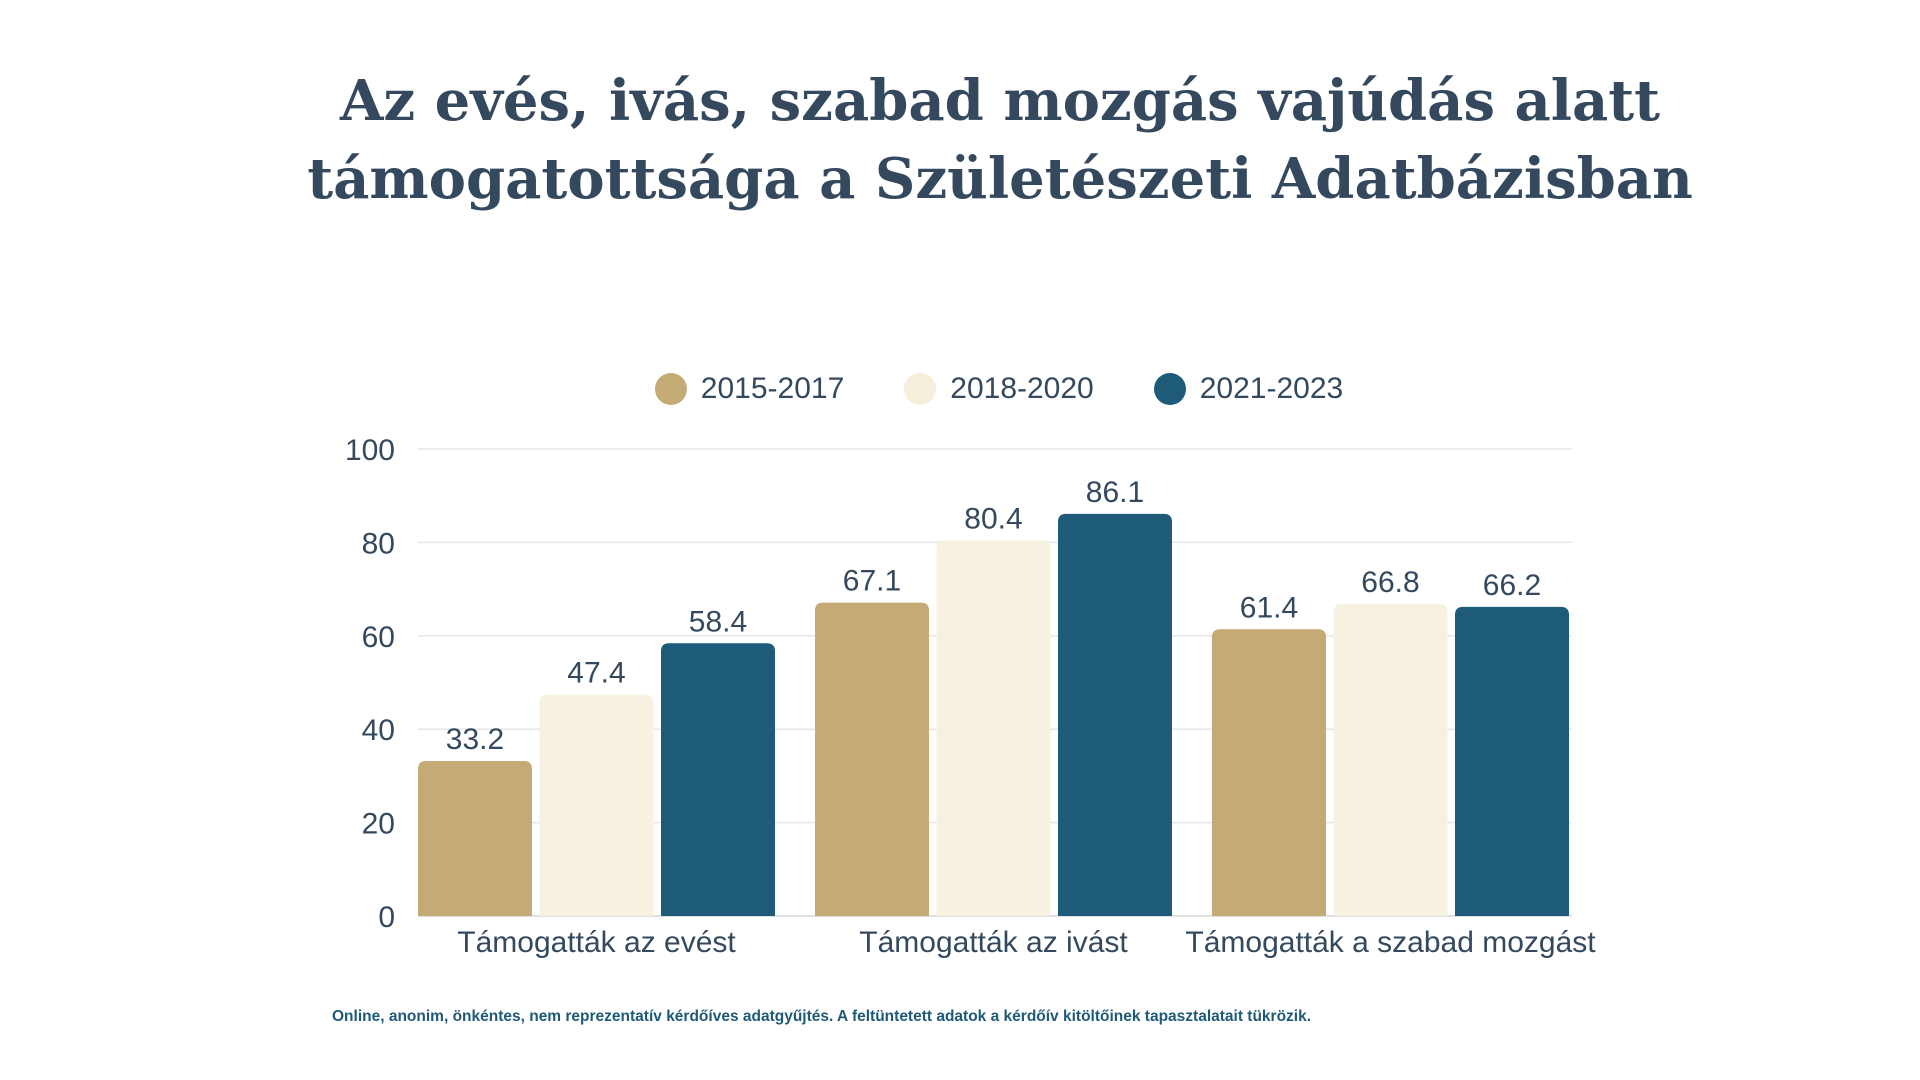 Image resolution: width=1920 pixels, height=1080 pixels. What do you see at coordinates (596, 942) in the screenshot?
I see `x-category-label-1: Támogatták az evést` at bounding box center [596, 942].